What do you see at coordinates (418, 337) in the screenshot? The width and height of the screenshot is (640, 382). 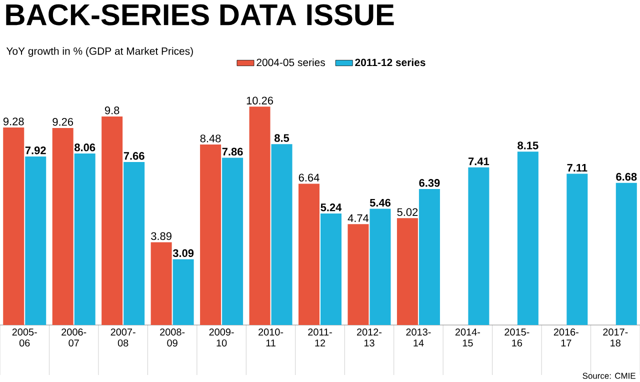 I see `x-tick-label: 2013-14` at bounding box center [418, 337].